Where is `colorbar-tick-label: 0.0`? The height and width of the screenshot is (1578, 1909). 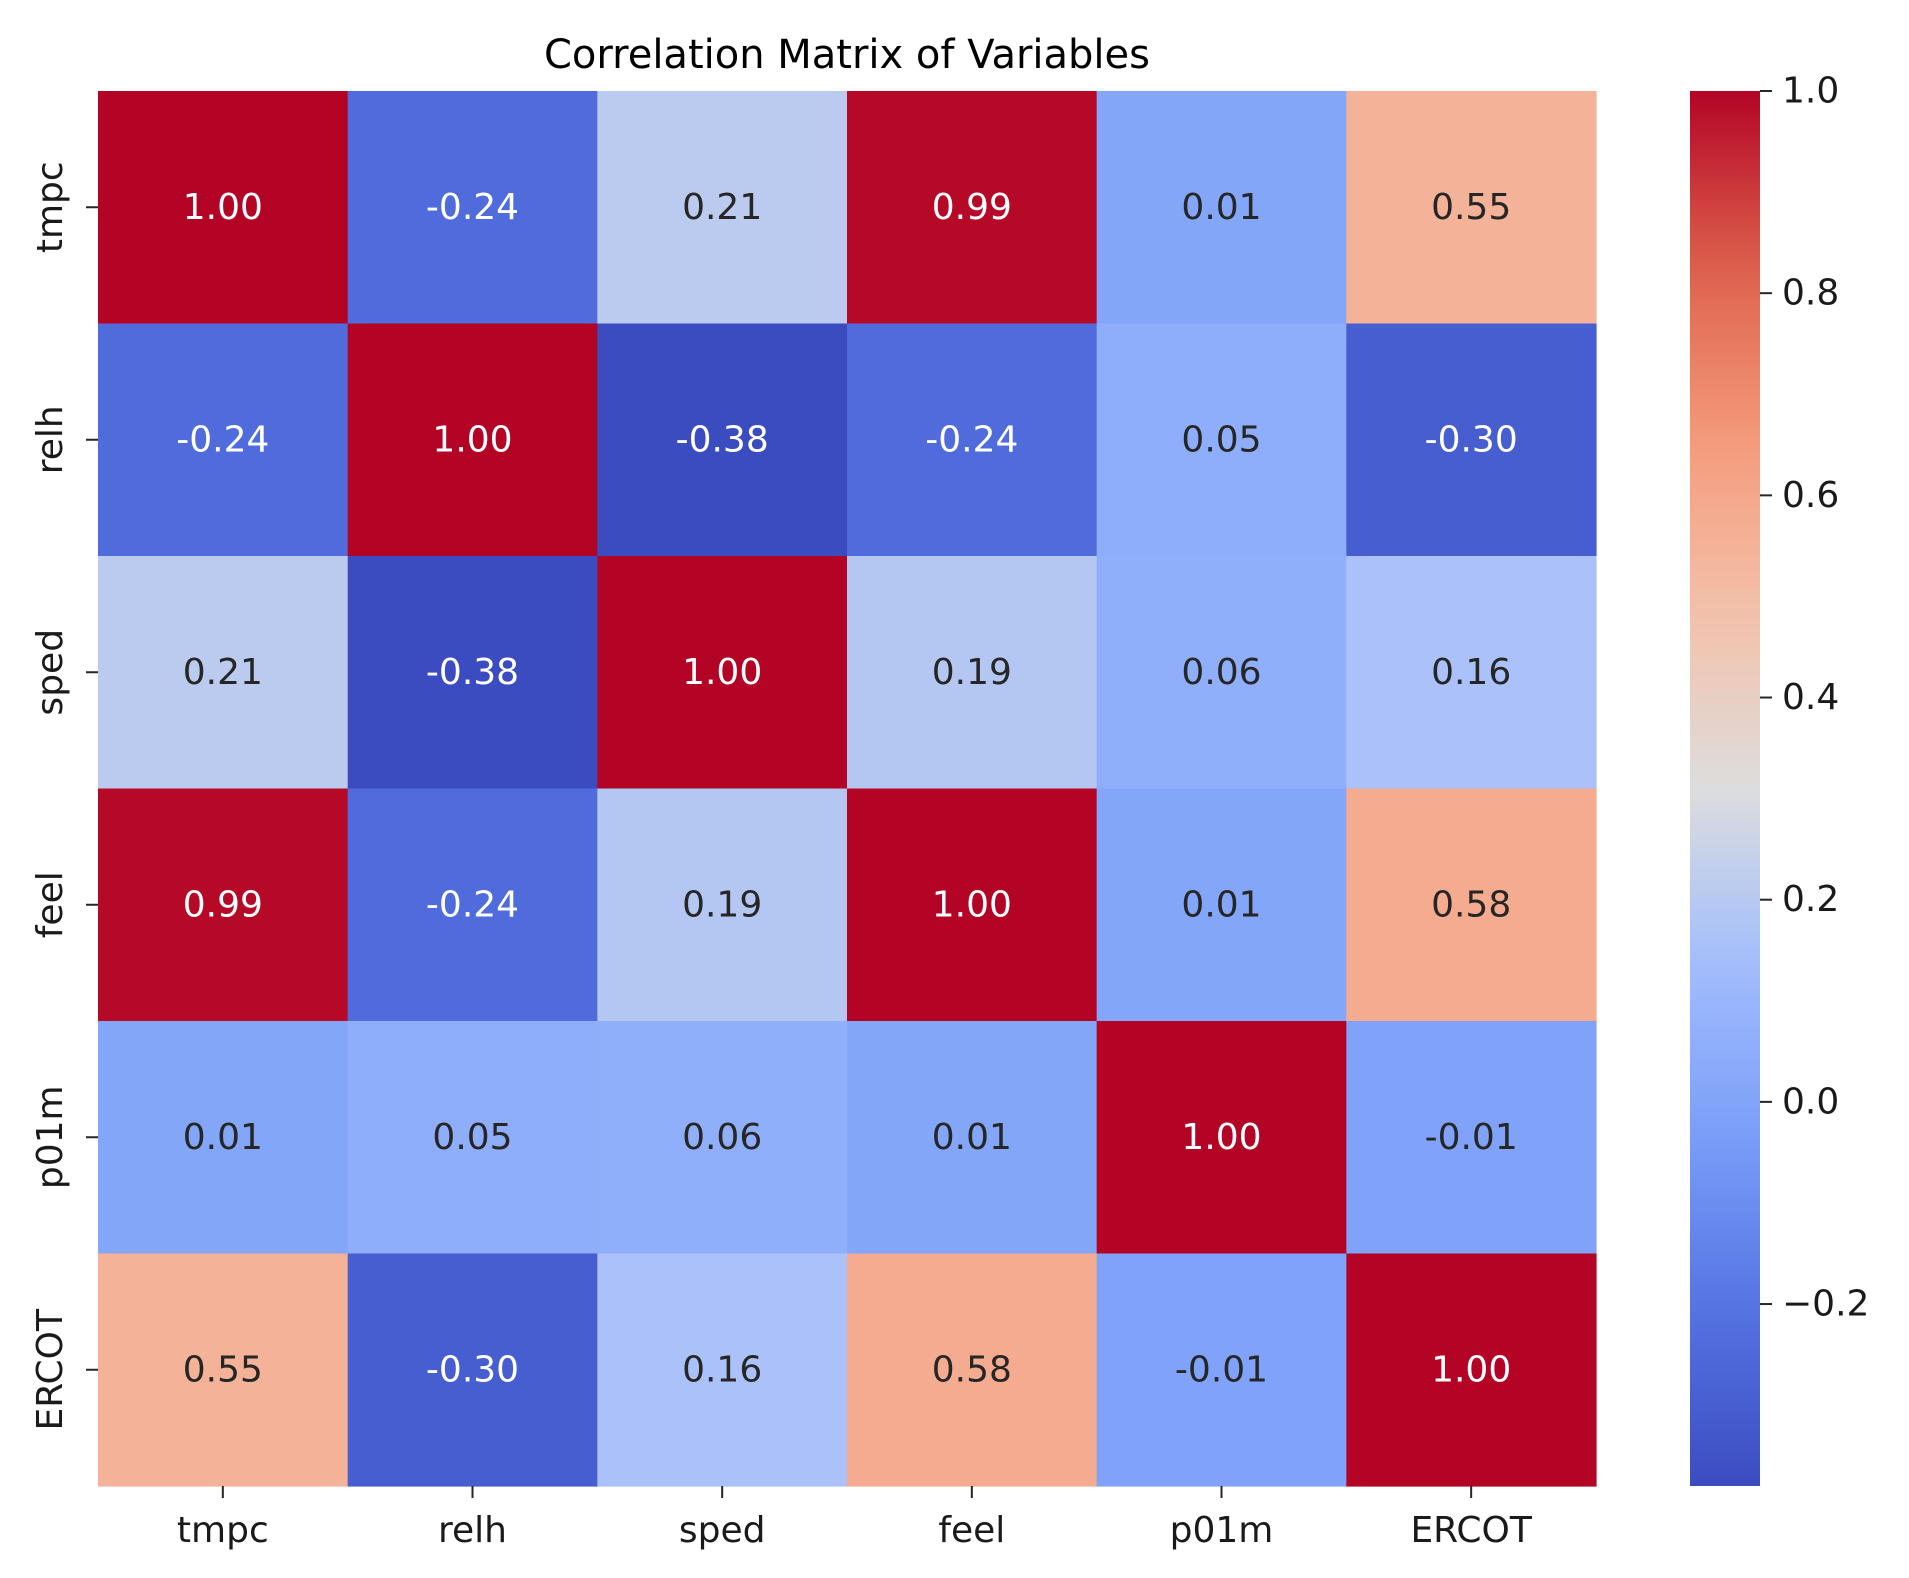
colorbar-tick-label: 0.0 is located at coordinates (1810, 1101).